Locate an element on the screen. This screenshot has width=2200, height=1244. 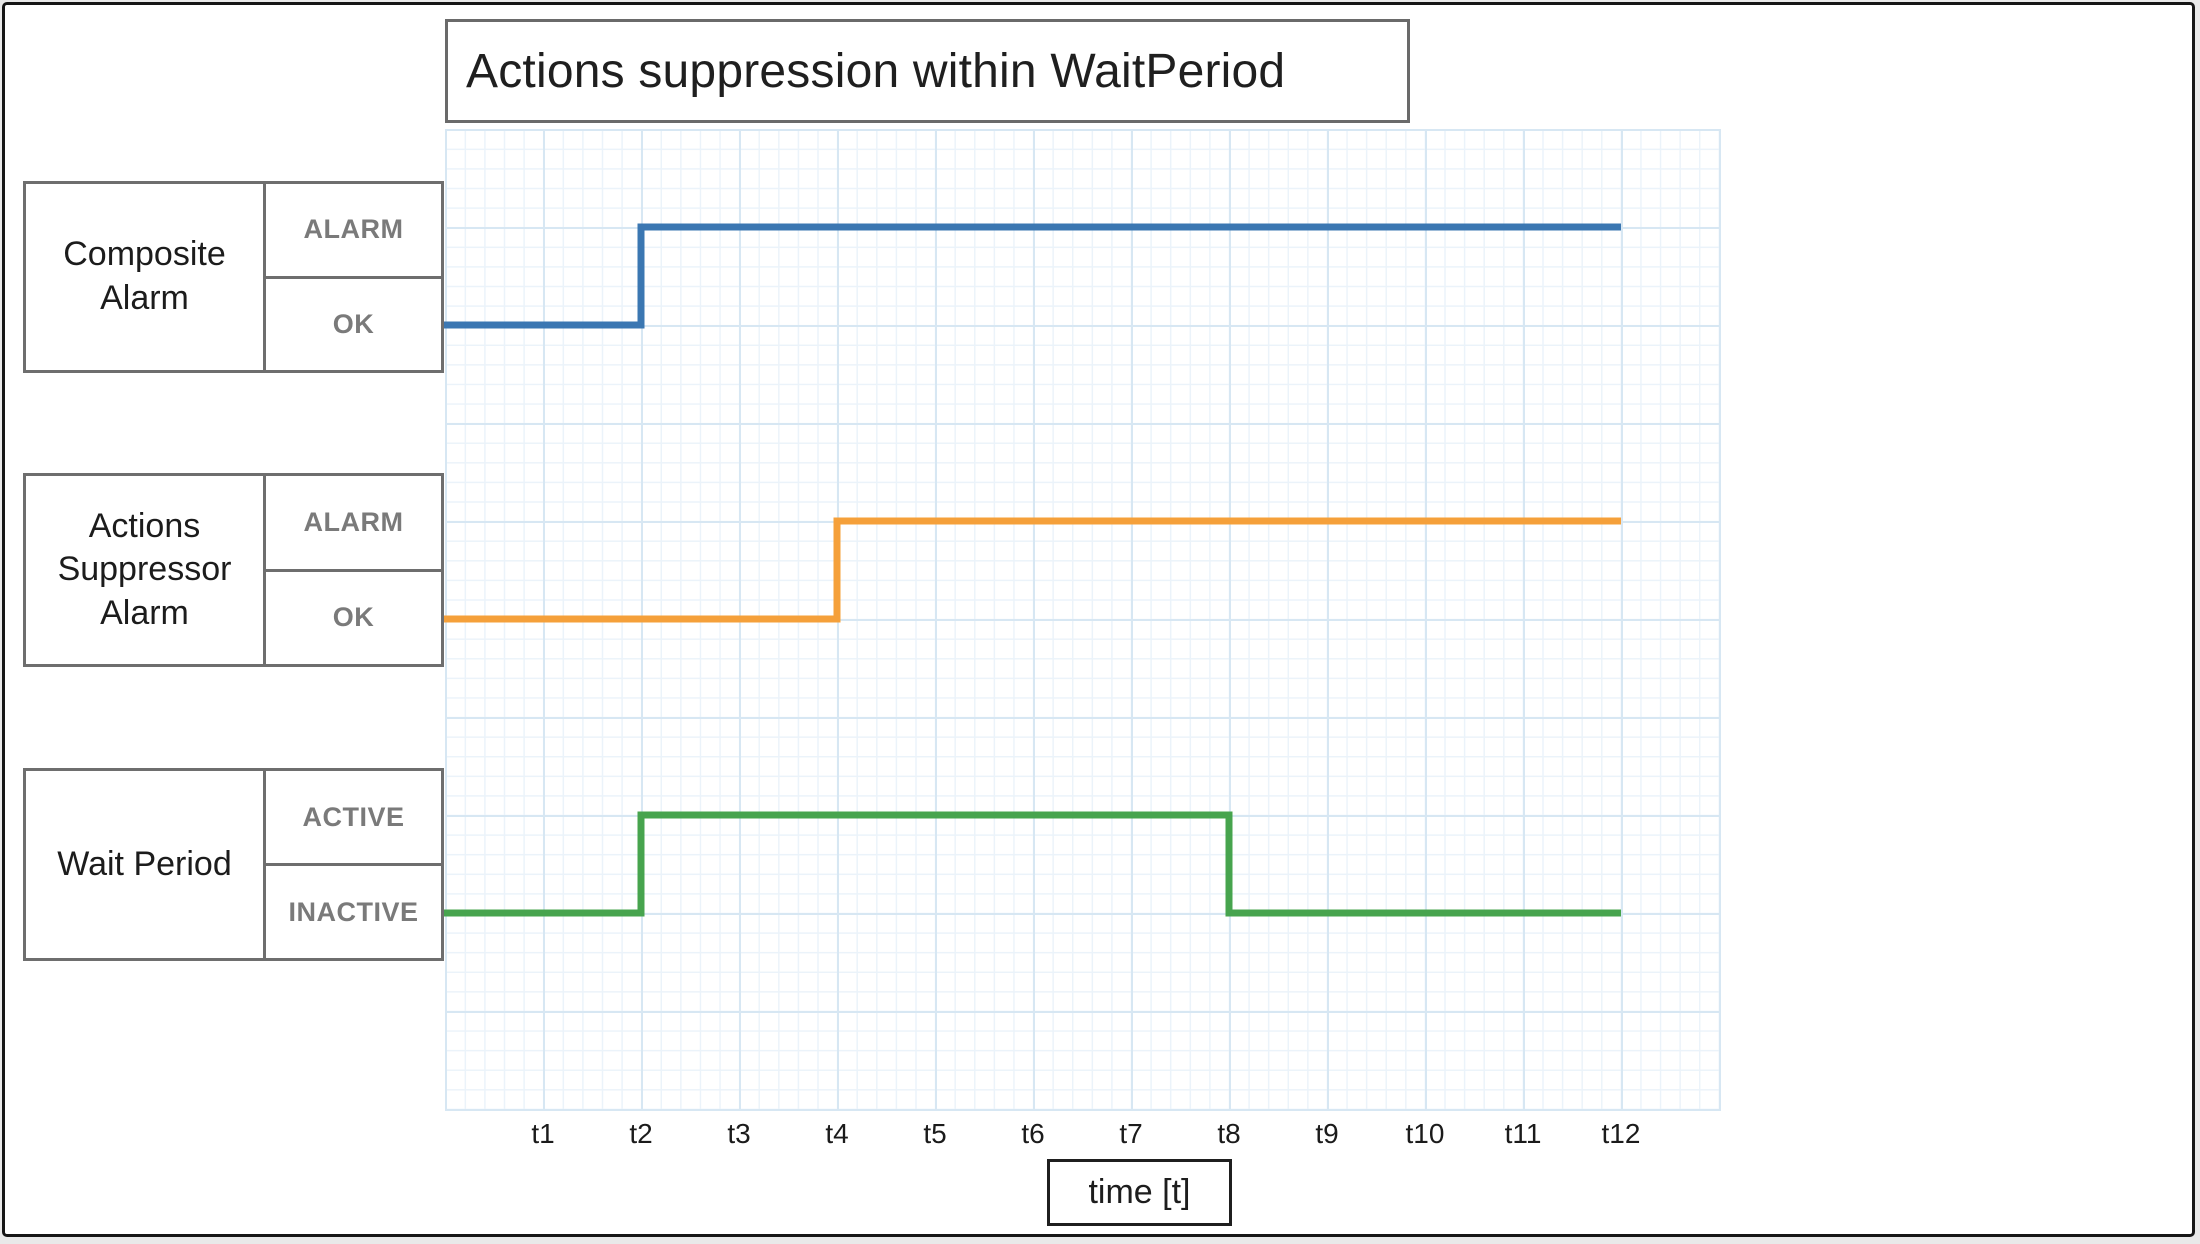
wait-period-label-group: Wait Period ACTIVE INACTIVE is located at coordinates (233, 864).